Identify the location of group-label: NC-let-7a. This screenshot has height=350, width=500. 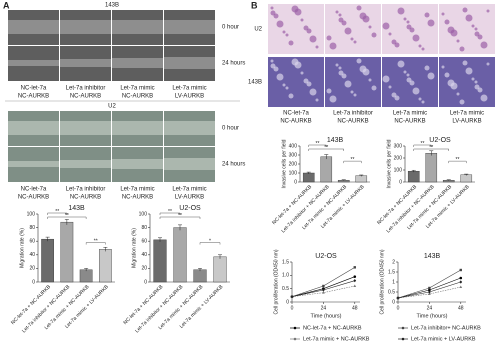
(296, 114).